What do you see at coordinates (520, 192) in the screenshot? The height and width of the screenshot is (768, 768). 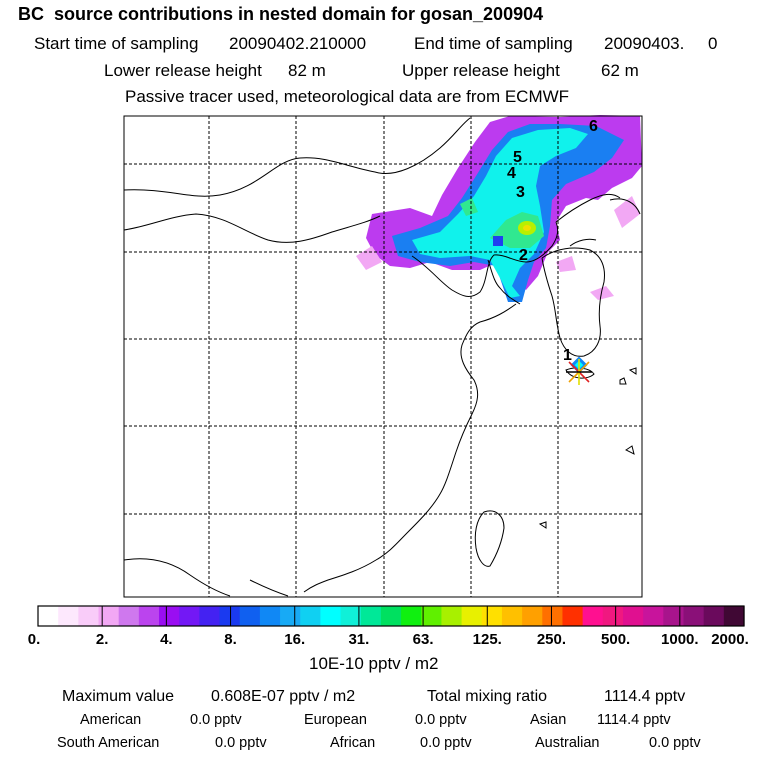 I see `marker-3: 3` at bounding box center [520, 192].